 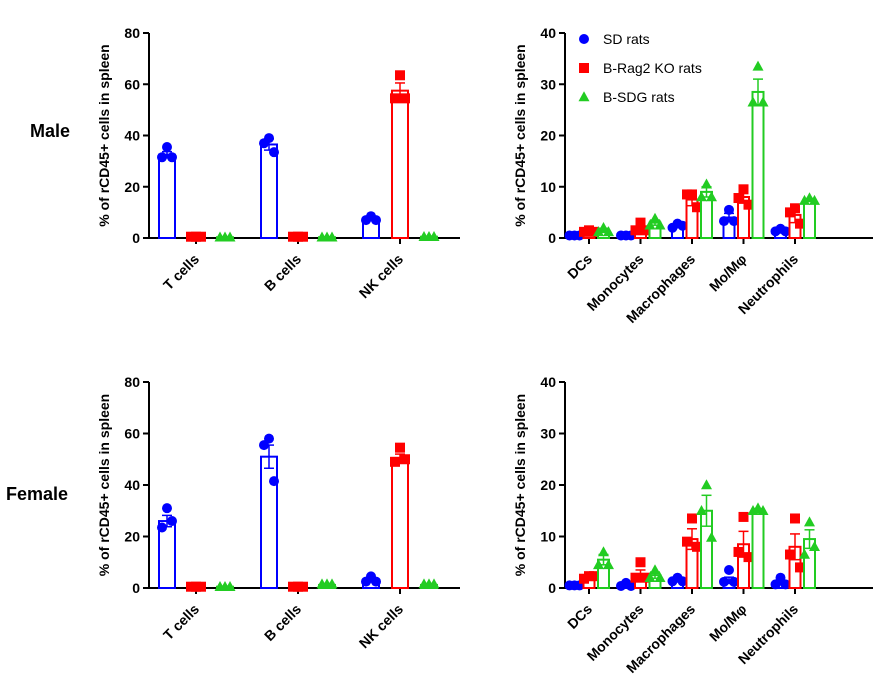 What do you see at coordinates (640, 68) in the screenshot?
I see `legend: SD rats B-Rag2 KO rats B-SDG rats` at bounding box center [640, 68].